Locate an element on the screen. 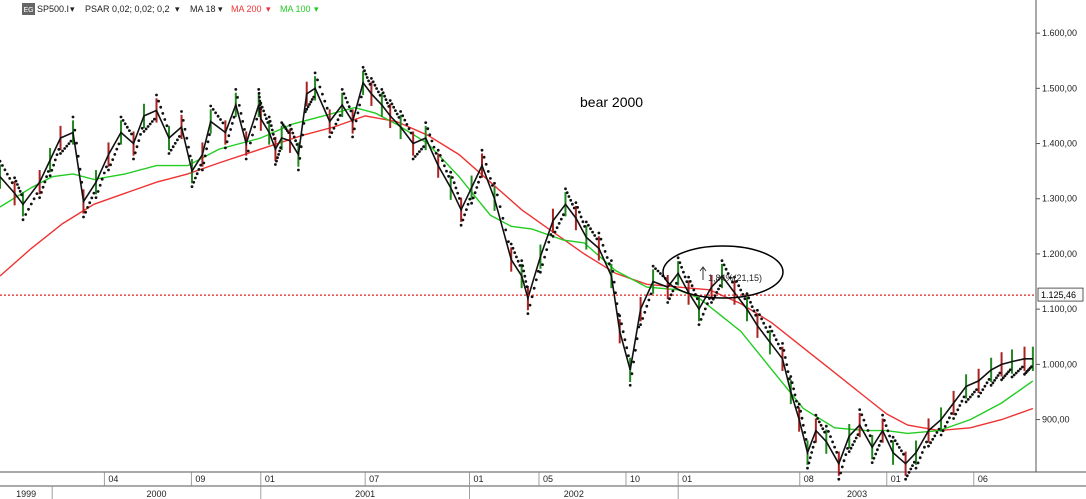 Image resolution: width=1086 pixels, height=499 pixels. ma18-dropdown-icon: ▾ is located at coordinates (220, 9).